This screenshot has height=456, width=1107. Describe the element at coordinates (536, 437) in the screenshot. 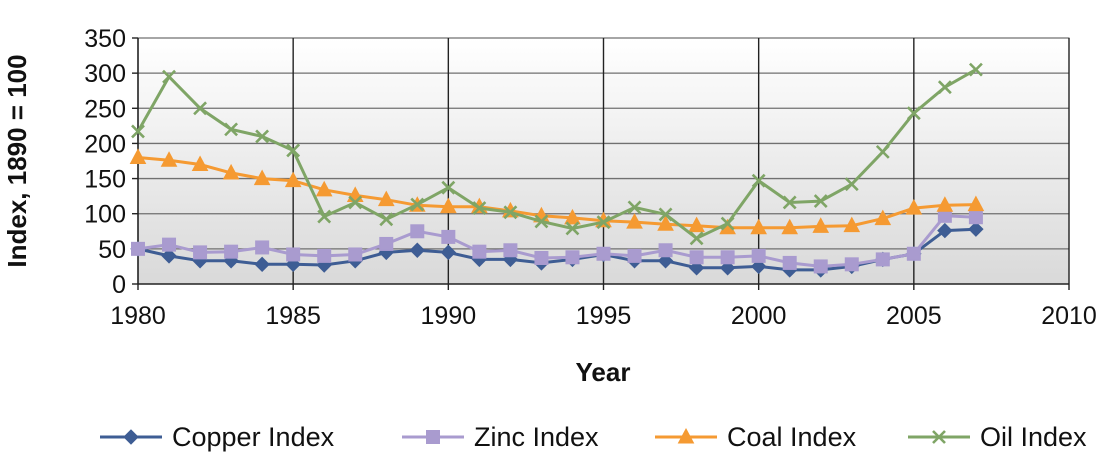

I see `legend-label: Zinc Index` at that location.